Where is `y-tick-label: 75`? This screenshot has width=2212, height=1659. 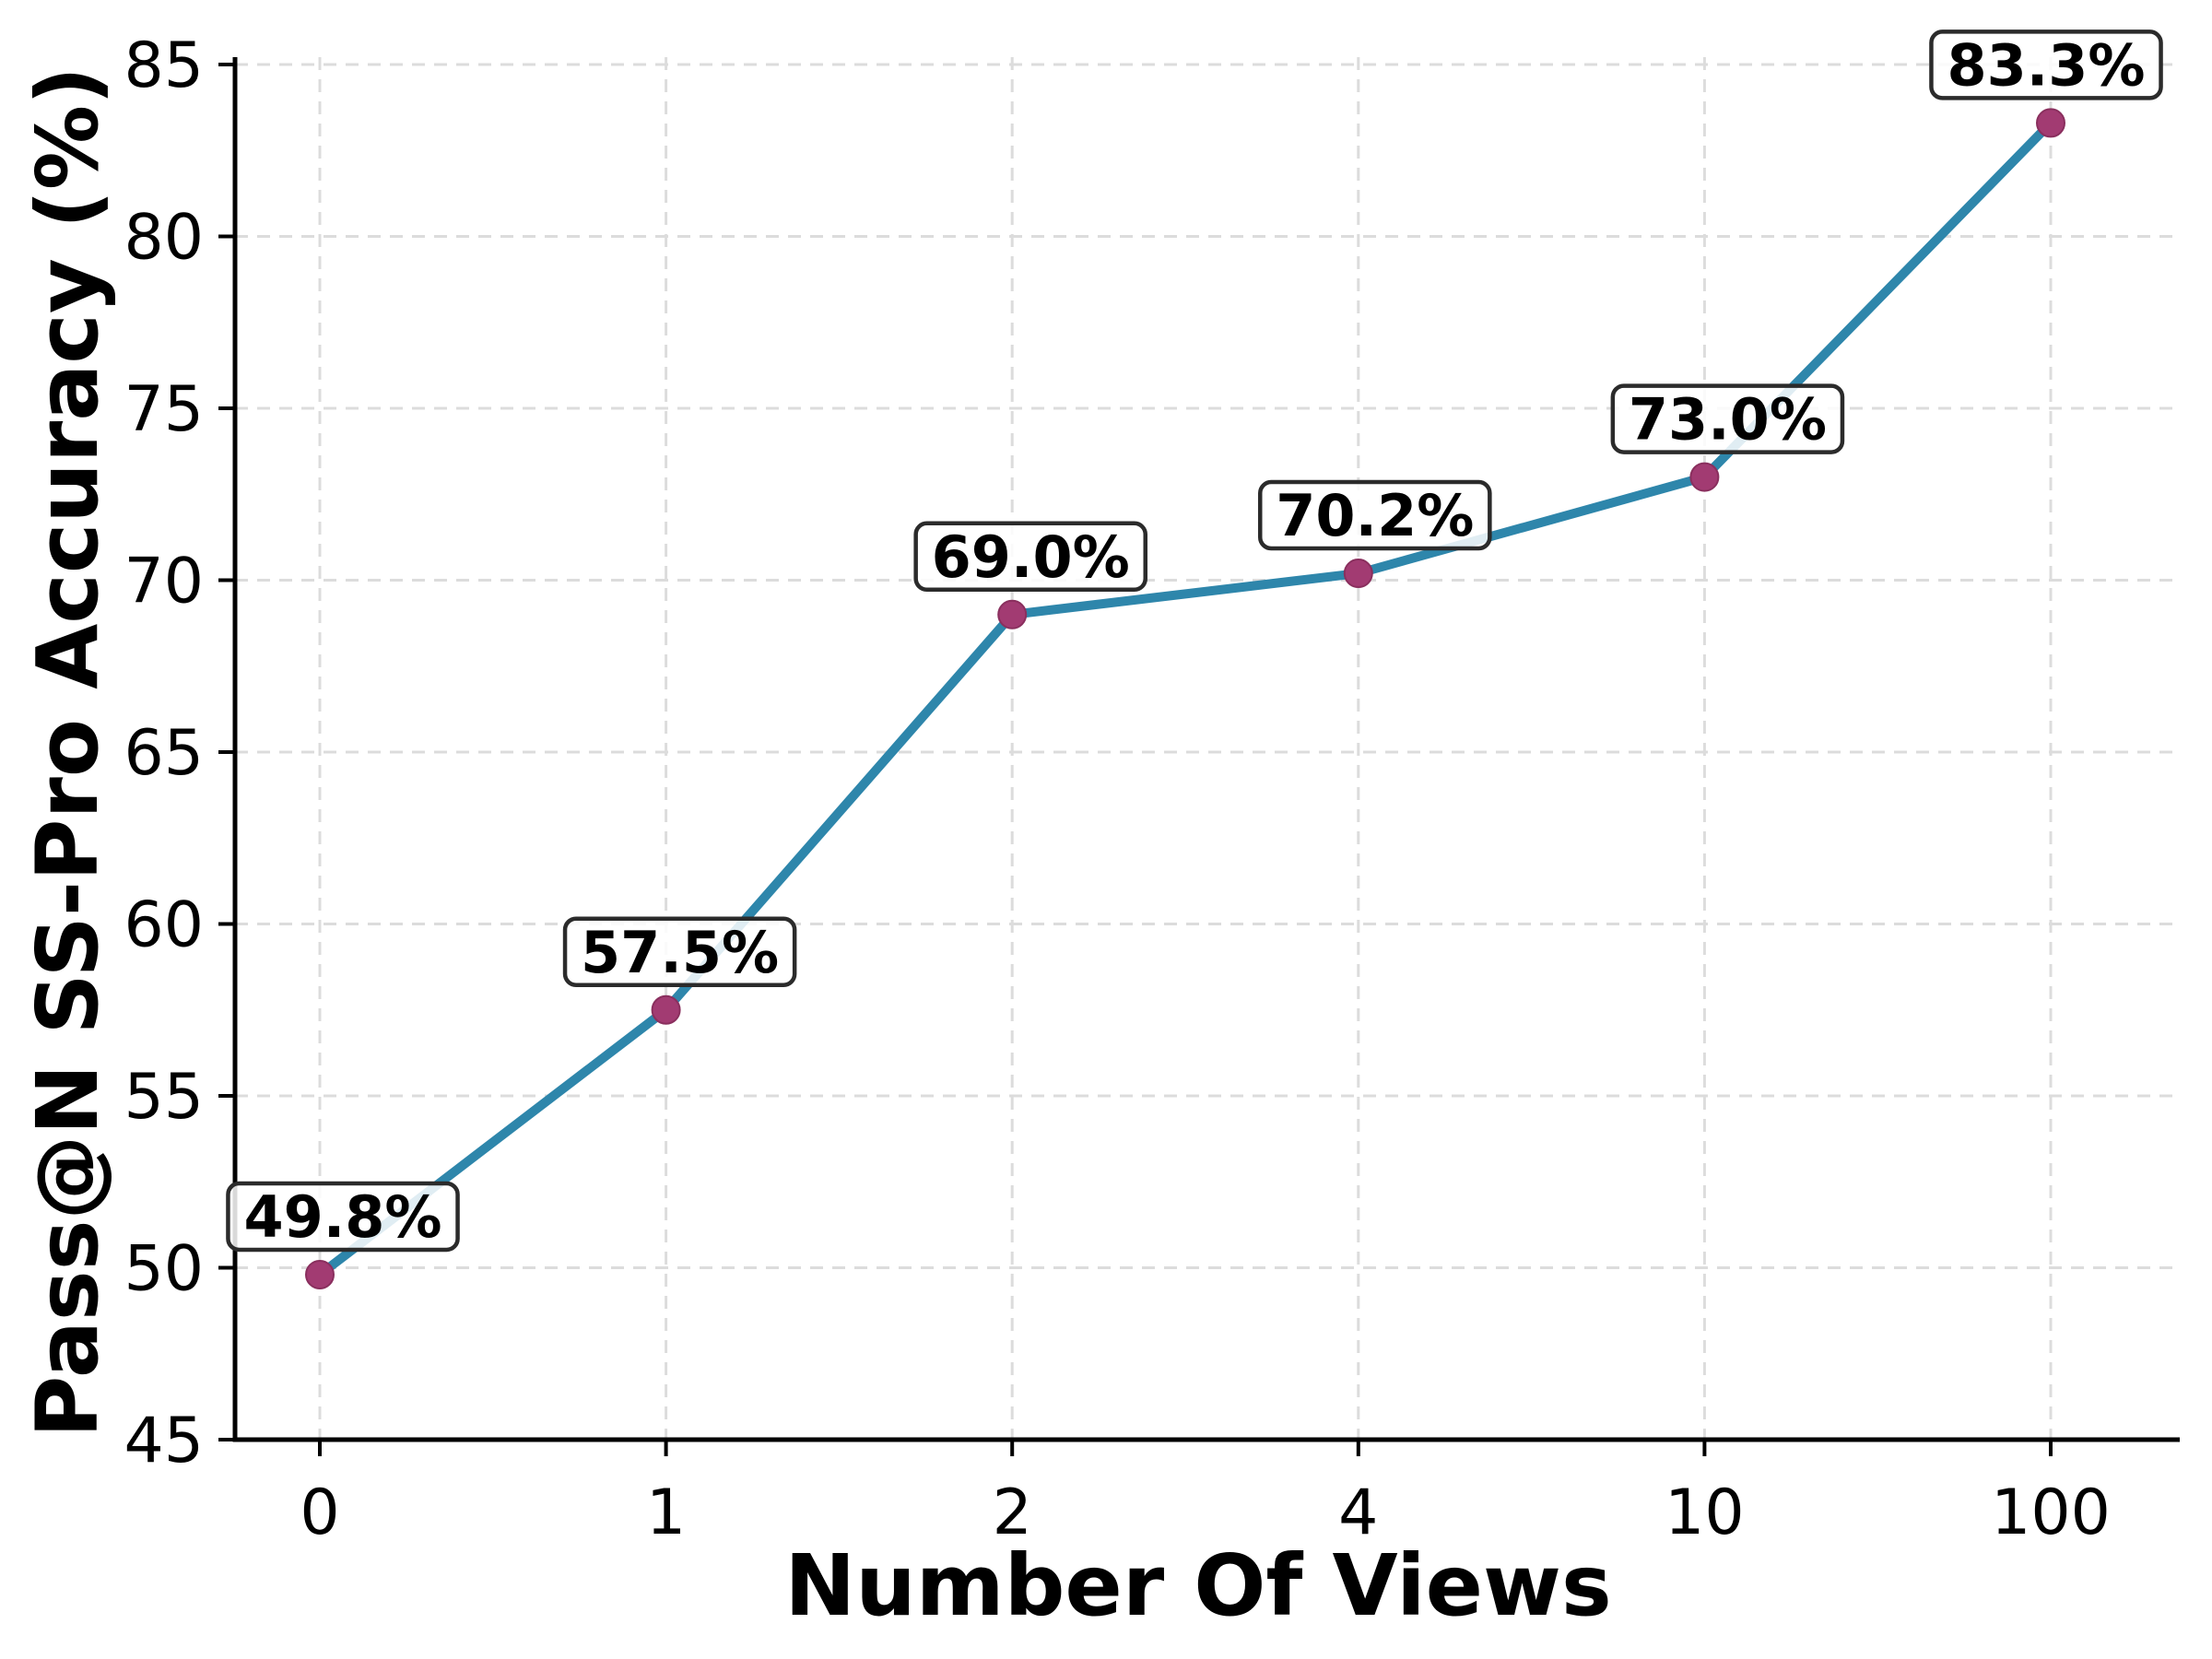 y-tick-label: 75 is located at coordinates (164, 409).